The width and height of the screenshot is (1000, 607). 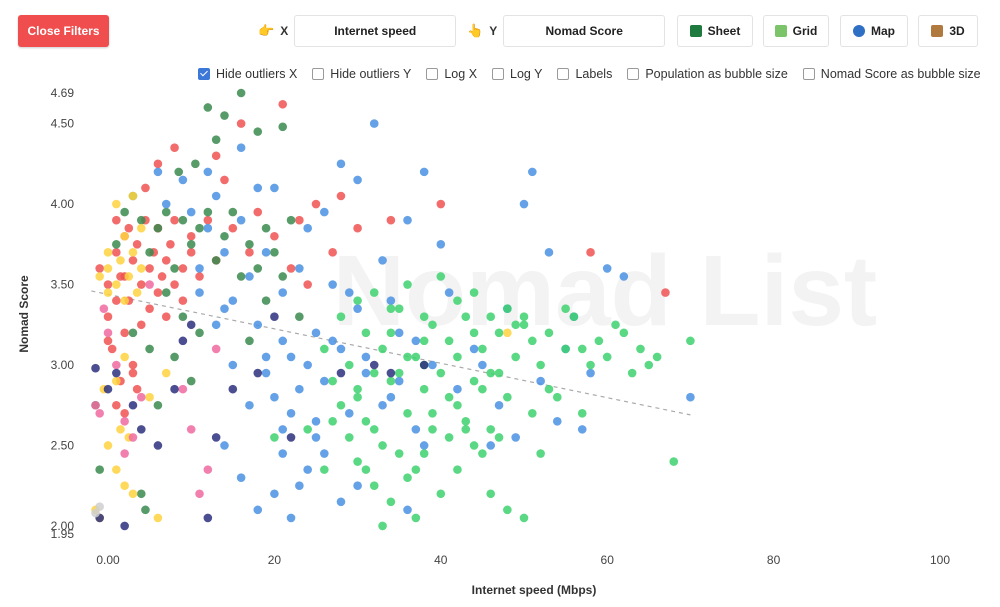 What do you see at coordinates (707, 74) in the screenshot?
I see `toggle-population-as-bubble-size: Population as bubble size` at bounding box center [707, 74].